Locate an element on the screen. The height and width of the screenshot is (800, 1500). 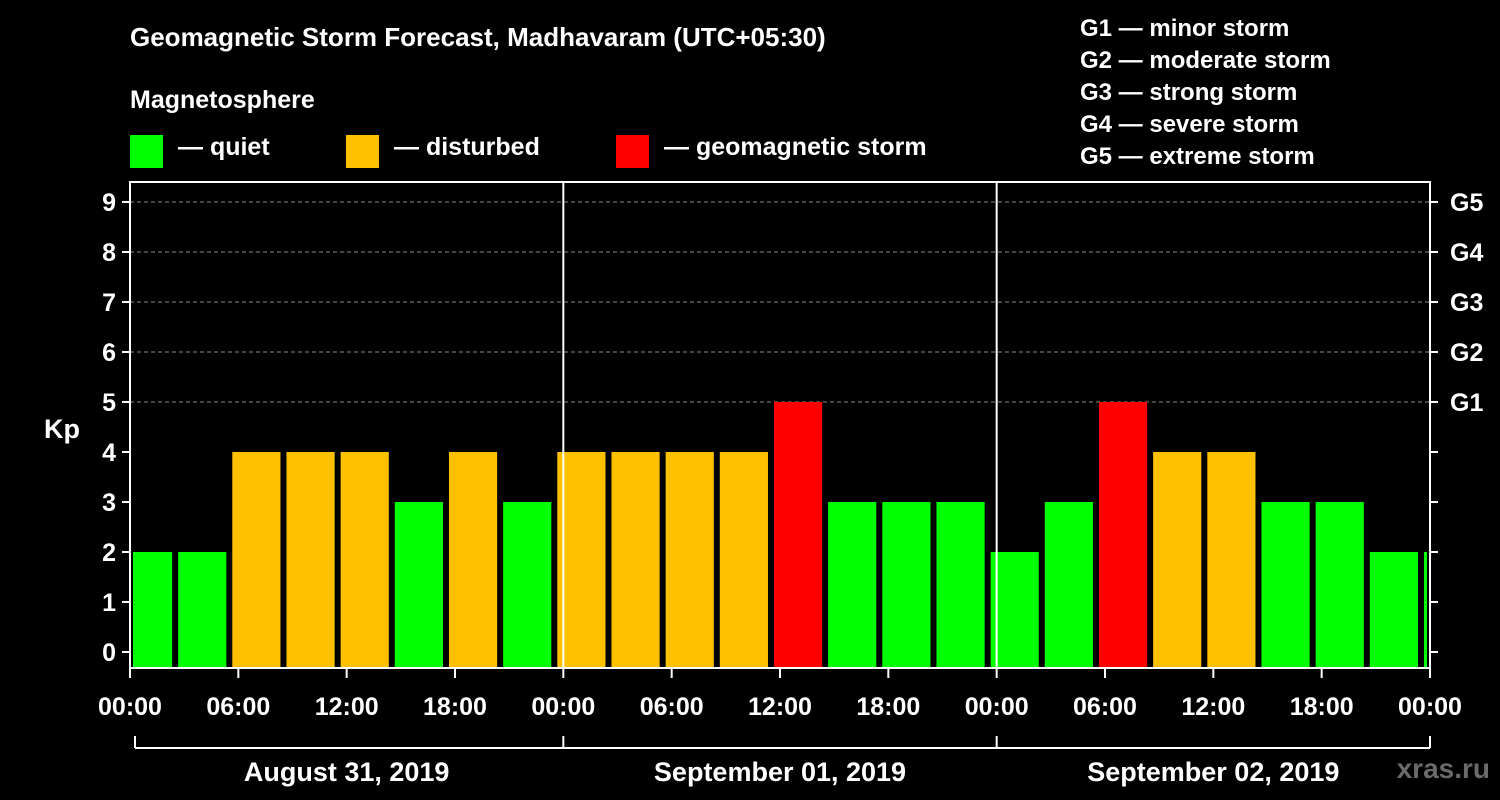
g-level-label: G1 is located at coordinates (1466, 403).